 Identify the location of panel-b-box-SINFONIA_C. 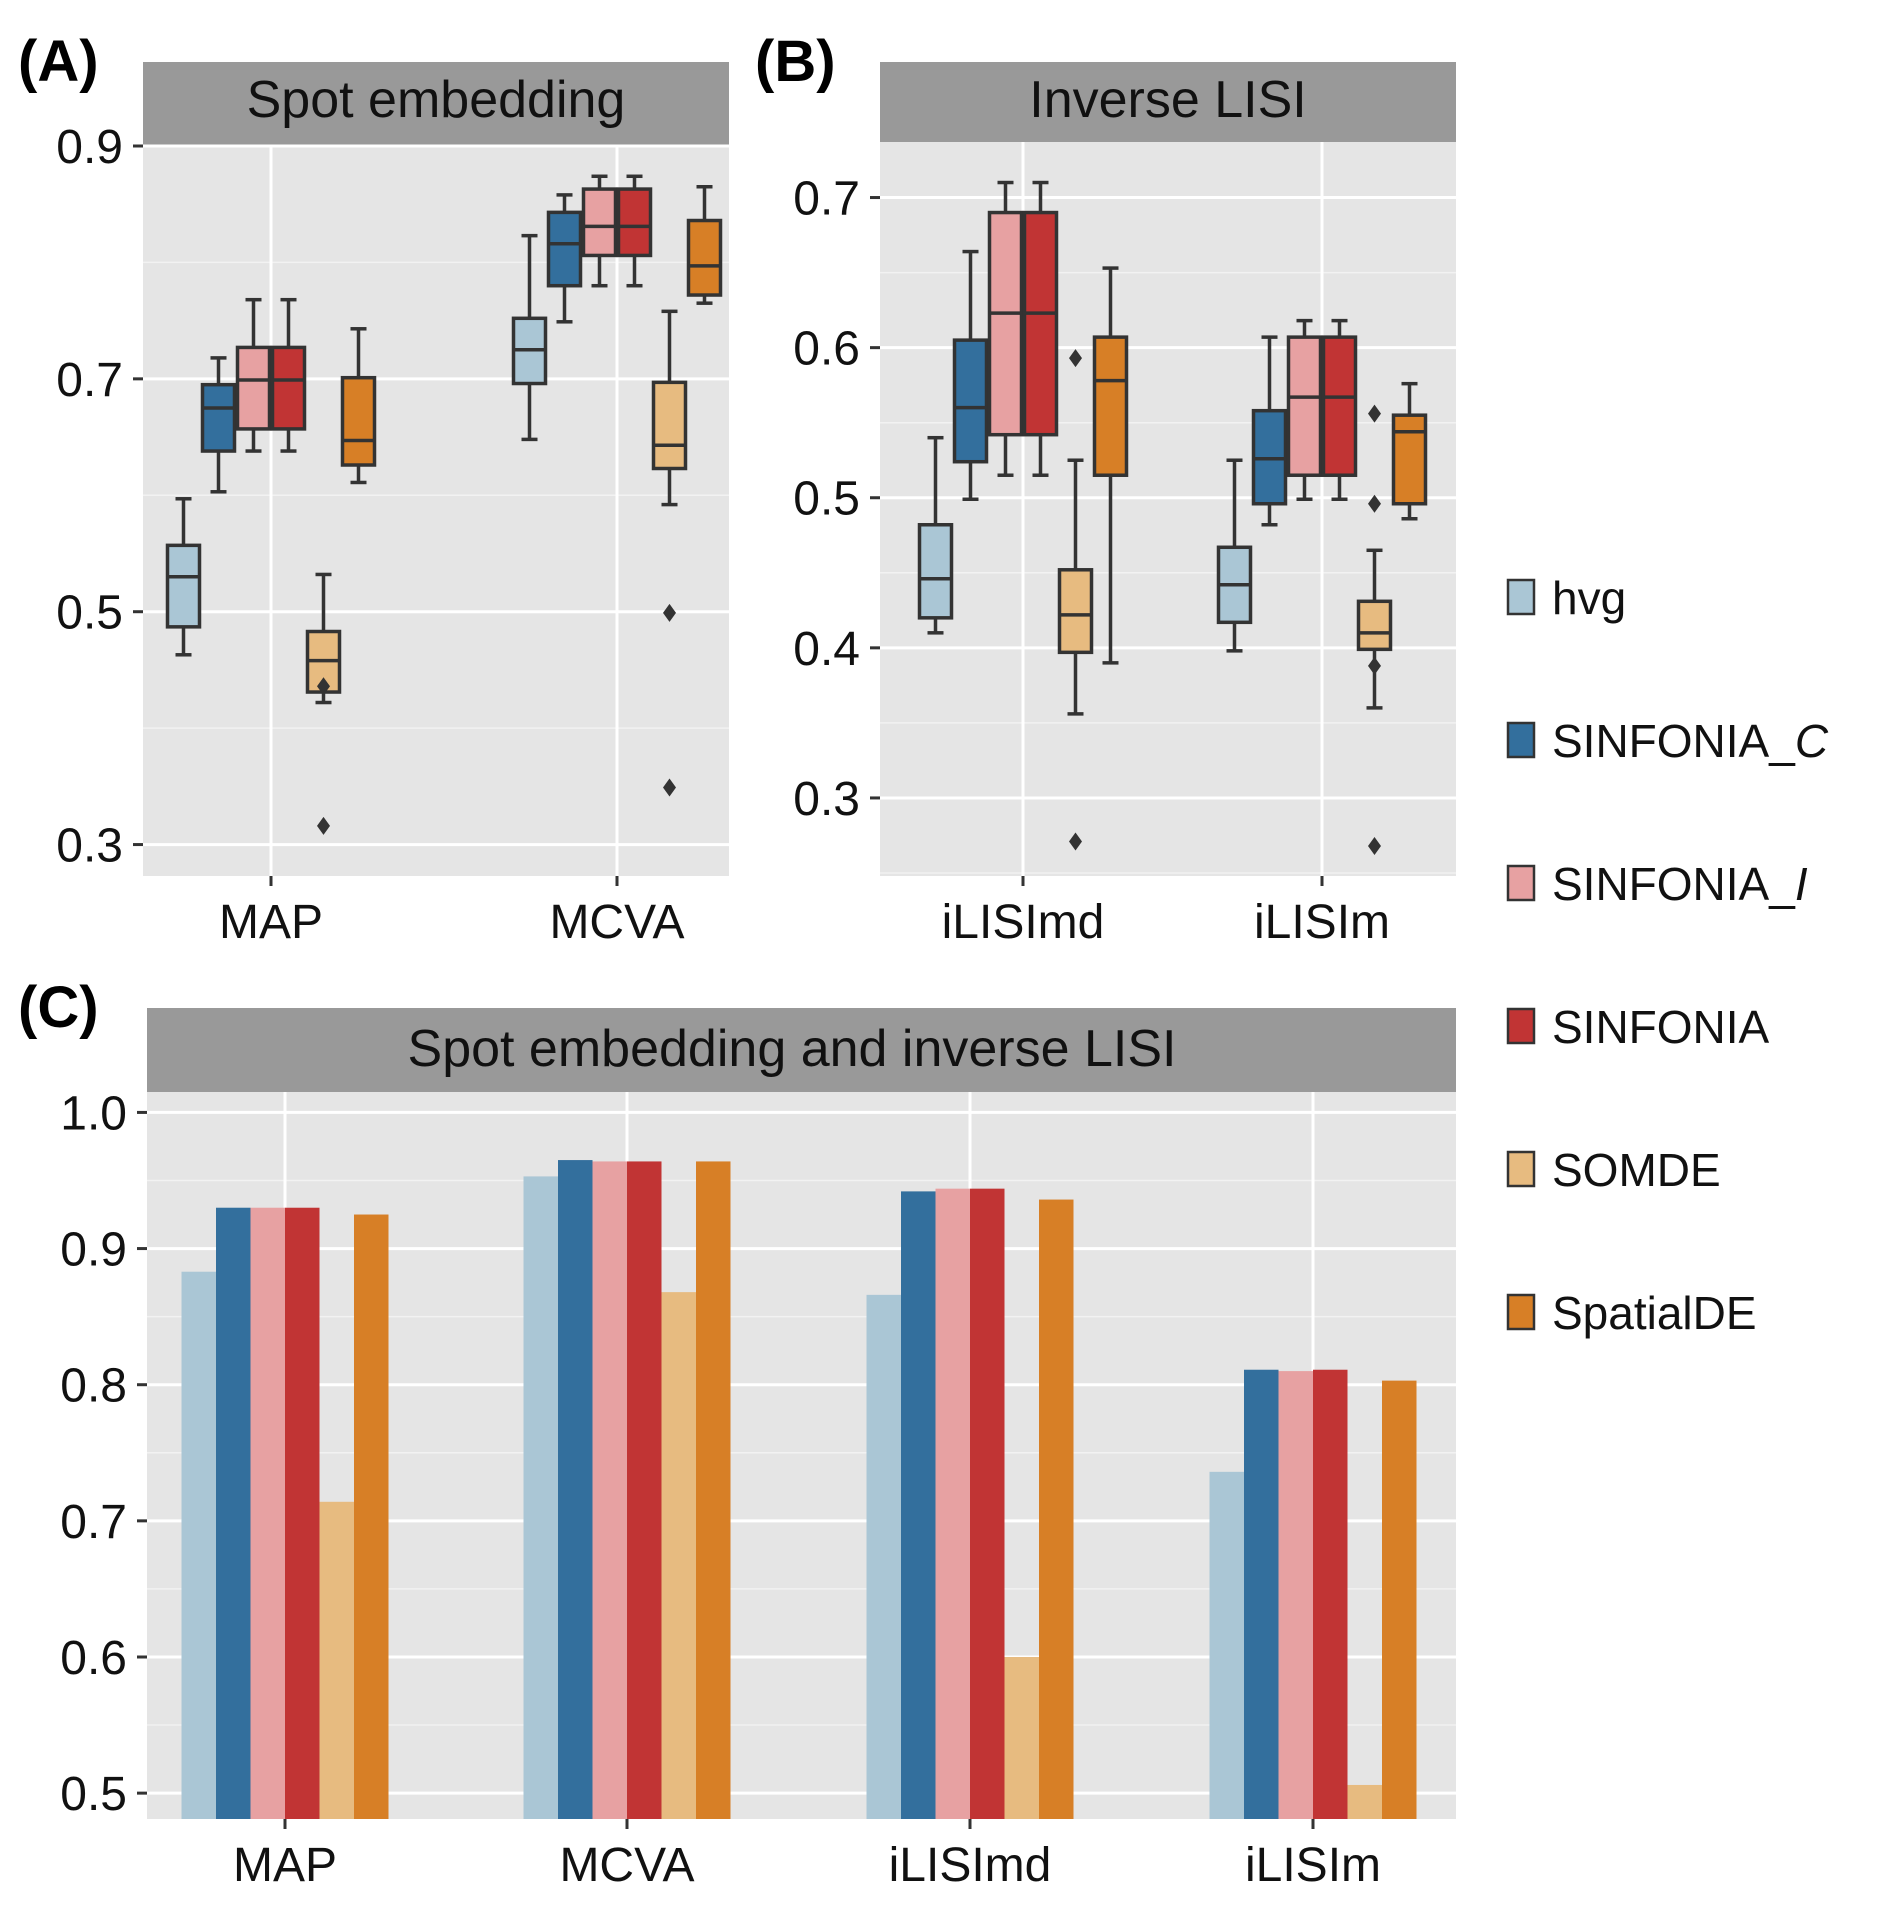
(970, 401).